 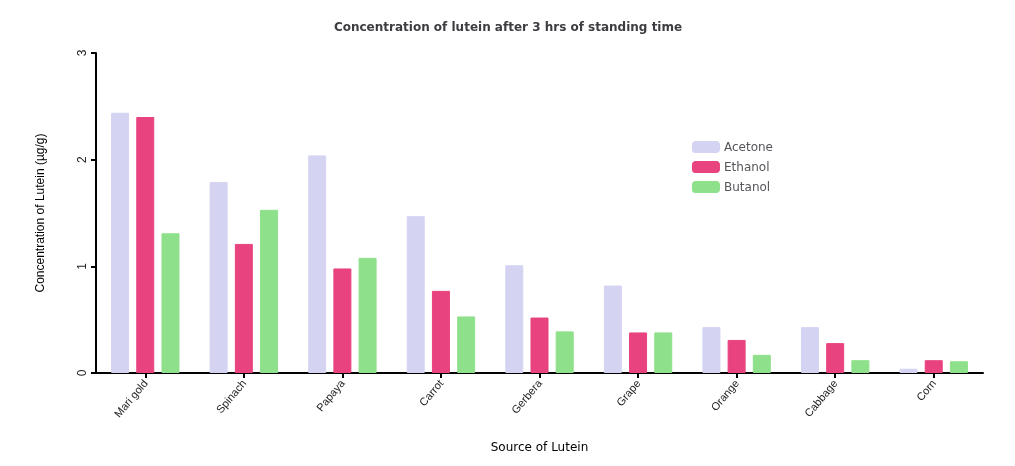 I want to click on chart-title: Concentration of lutein after 3 hrs of standing time, so click(x=508, y=27).